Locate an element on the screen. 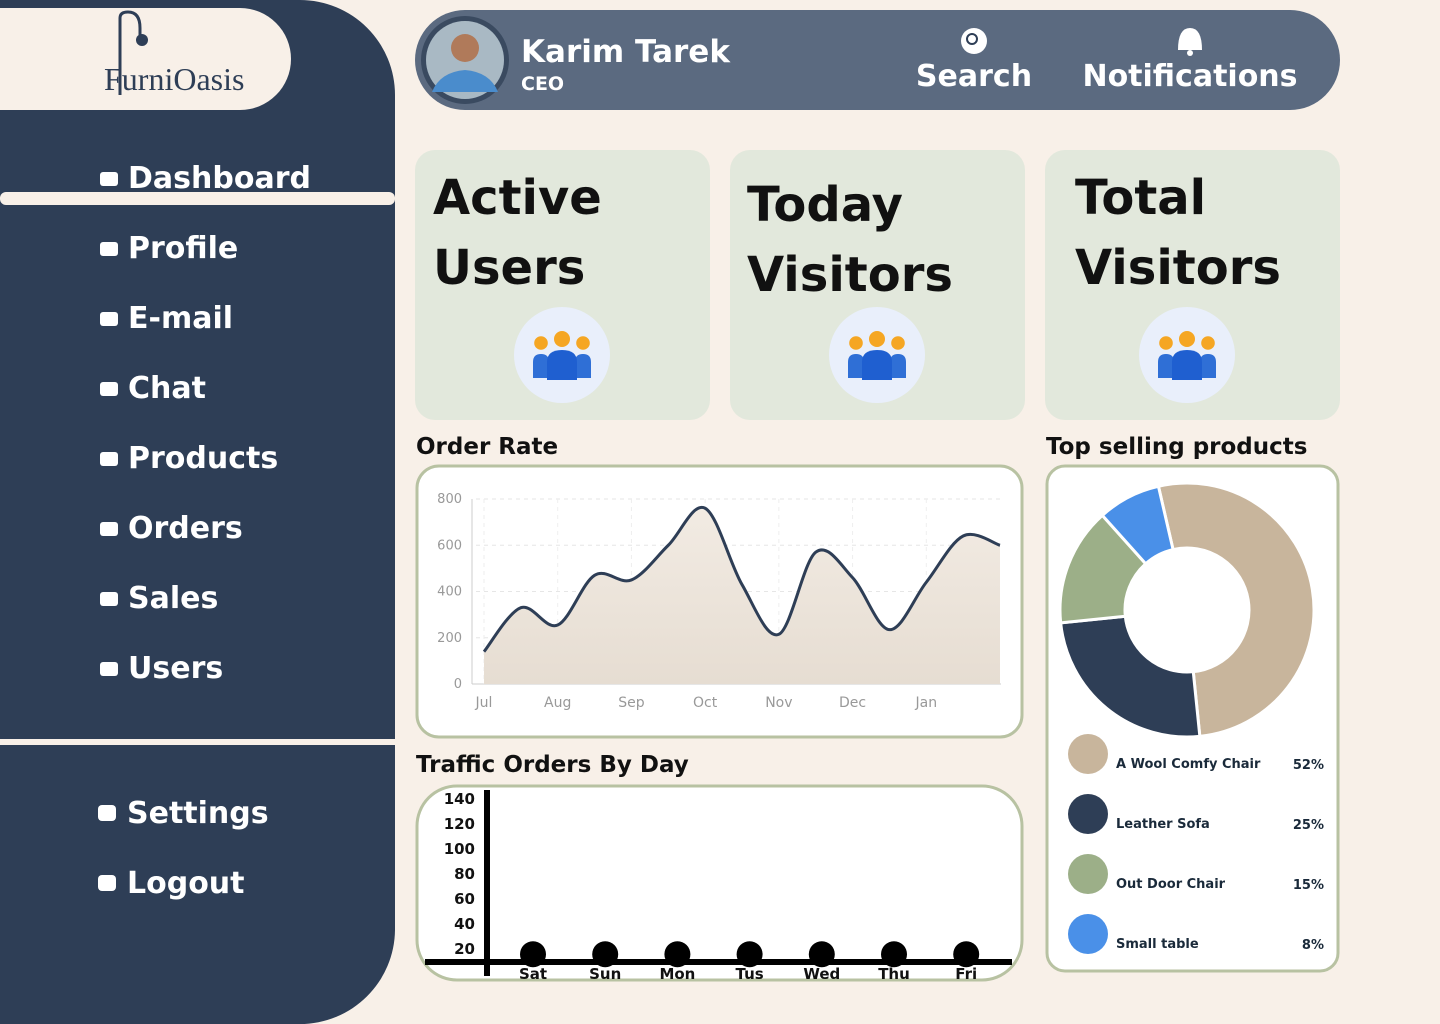  avatar-body is located at coordinates (465, 81).